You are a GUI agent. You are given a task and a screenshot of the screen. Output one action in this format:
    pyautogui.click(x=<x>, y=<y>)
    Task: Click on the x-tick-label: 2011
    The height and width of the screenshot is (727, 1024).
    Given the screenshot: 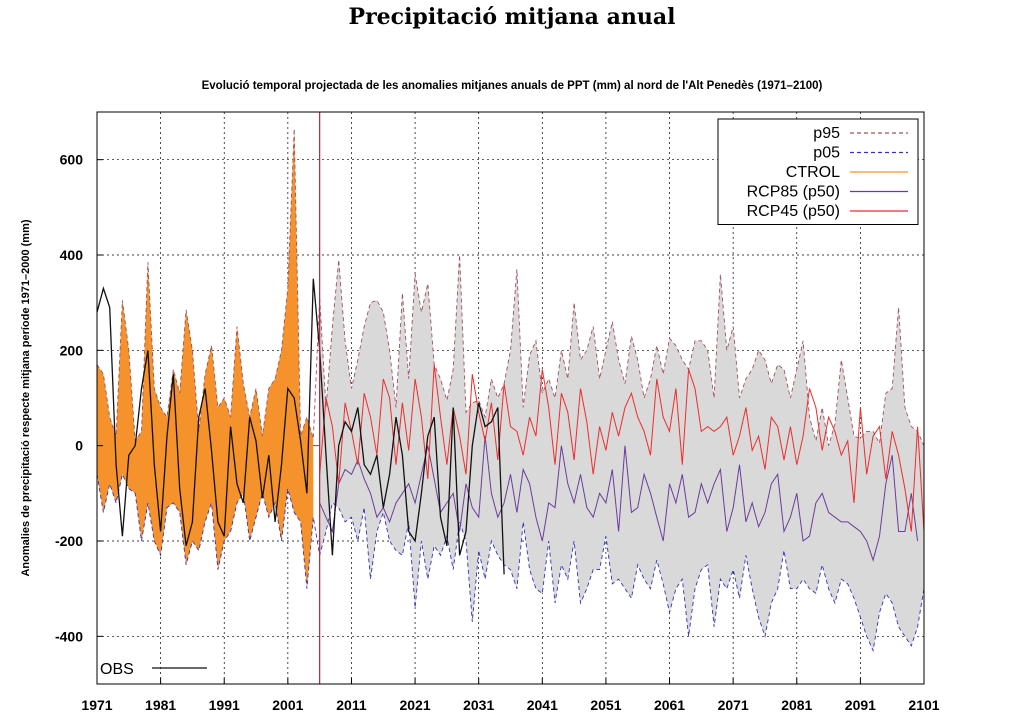 What is the action you would take?
    pyautogui.click(x=351, y=705)
    